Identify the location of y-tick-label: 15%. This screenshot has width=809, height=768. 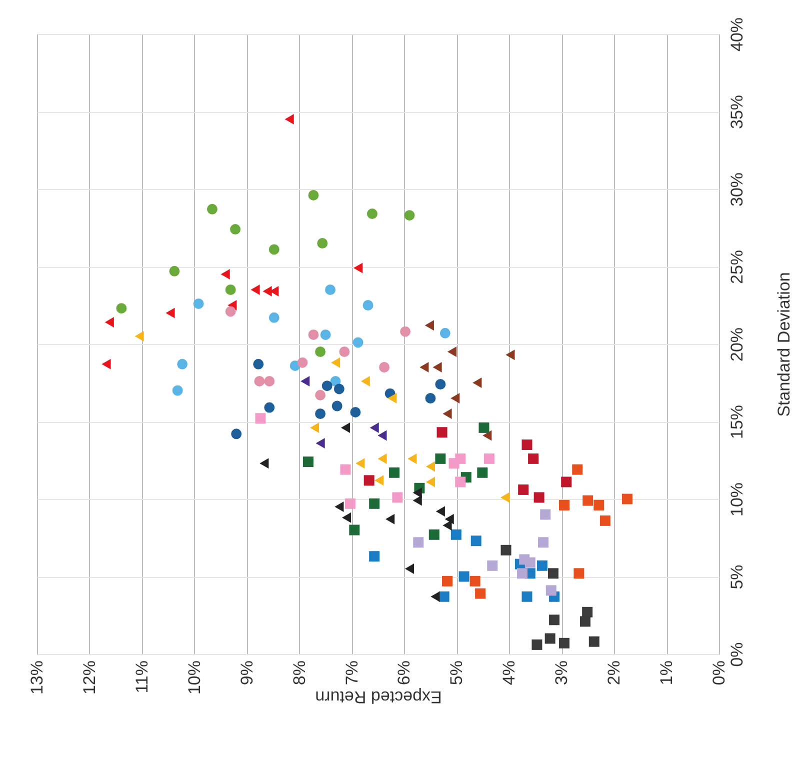
(737, 422).